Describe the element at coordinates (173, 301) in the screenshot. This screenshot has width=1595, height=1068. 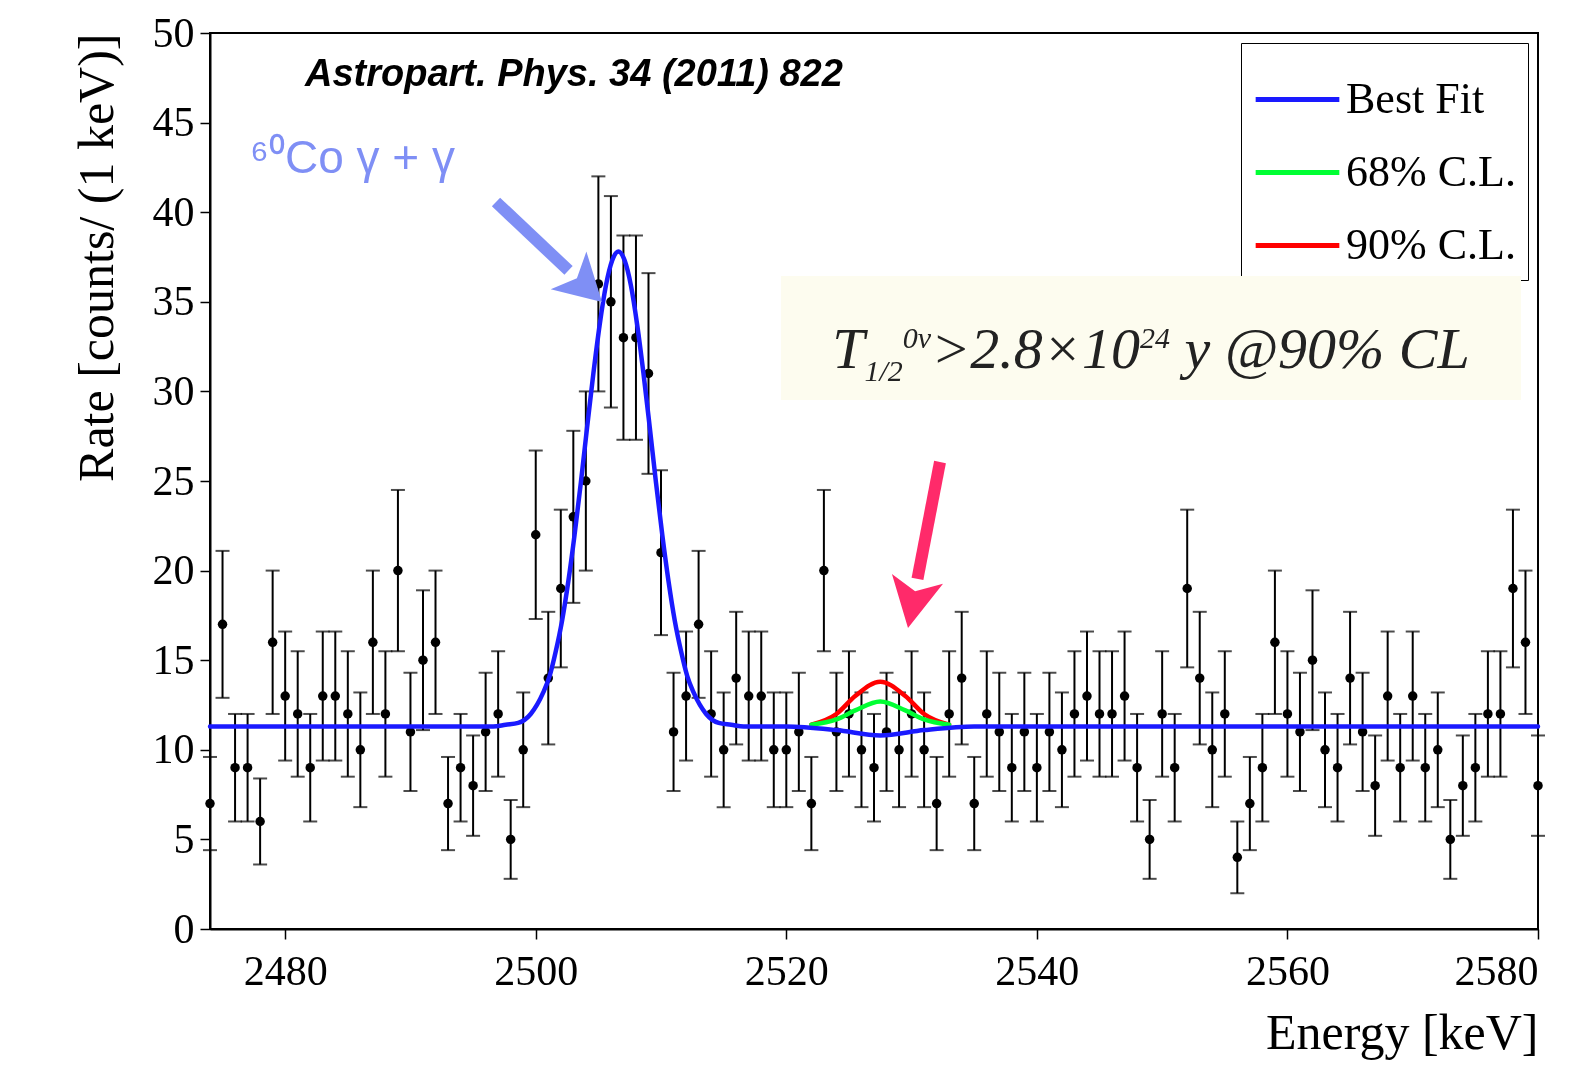
I see `y-tick-label: 35` at that location.